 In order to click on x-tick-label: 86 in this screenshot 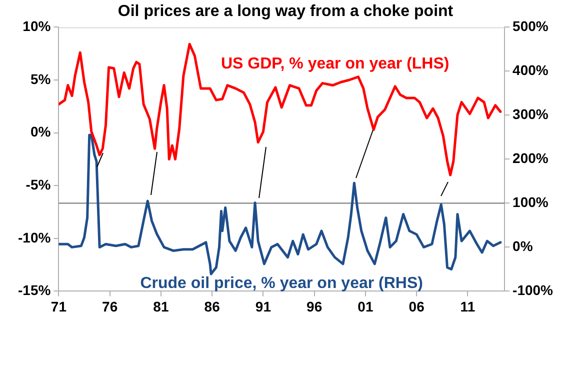, I will do `click(212, 306)`.